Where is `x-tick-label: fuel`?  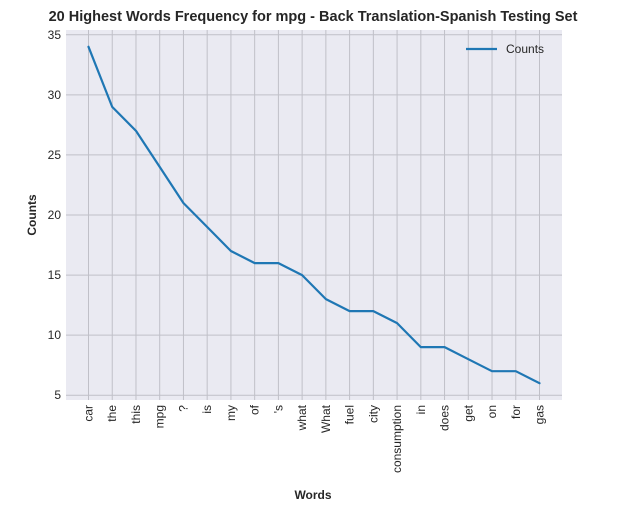
x-tick-label: fuel is located at coordinates (350, 414).